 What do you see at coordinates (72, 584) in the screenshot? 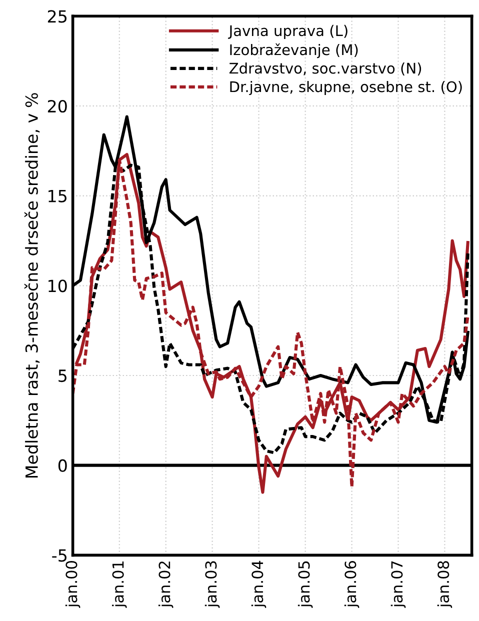
I see `x-tick-label: jan.00` at bounding box center [72, 584].